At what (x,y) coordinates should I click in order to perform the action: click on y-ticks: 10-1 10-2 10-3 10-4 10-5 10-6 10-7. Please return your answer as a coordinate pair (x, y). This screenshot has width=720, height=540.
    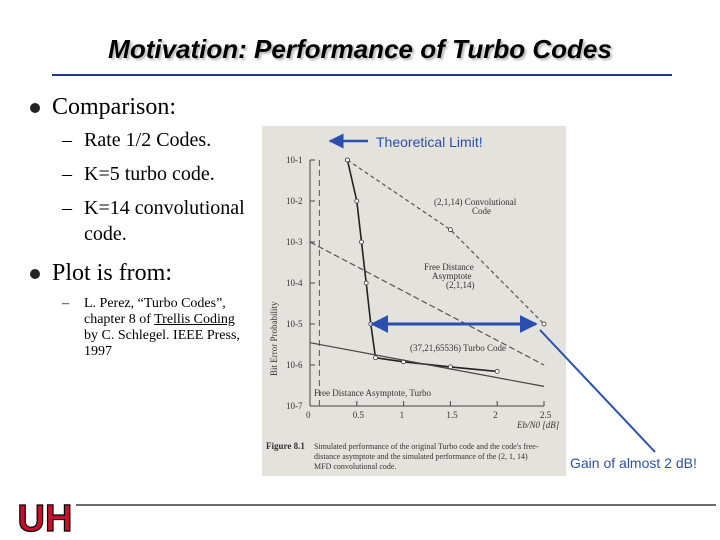
    Looking at the image, I should click on (300, 283).